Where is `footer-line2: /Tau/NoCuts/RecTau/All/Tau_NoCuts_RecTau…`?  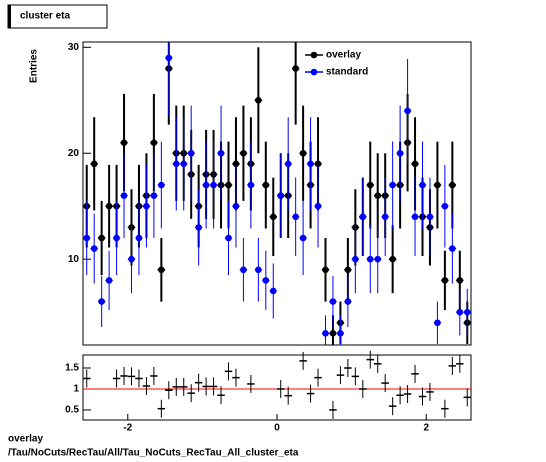
footer-line2: /Tau/NoCuts/RecTau/All/Tau_NoCuts_RecTau… is located at coordinates (153, 453).